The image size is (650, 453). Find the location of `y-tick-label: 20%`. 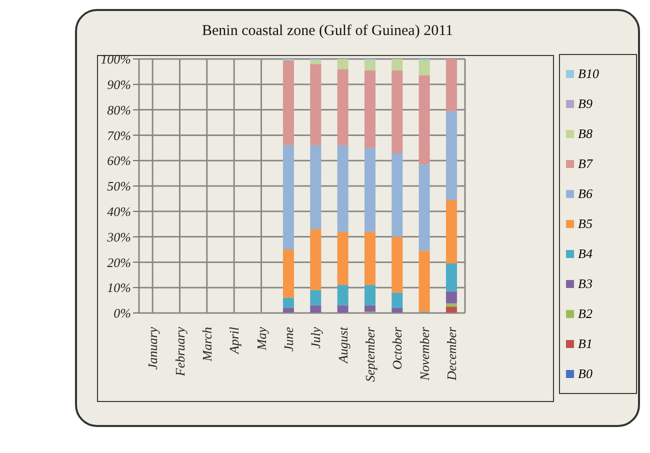

y-tick-label: 20% is located at coordinates (119, 262).